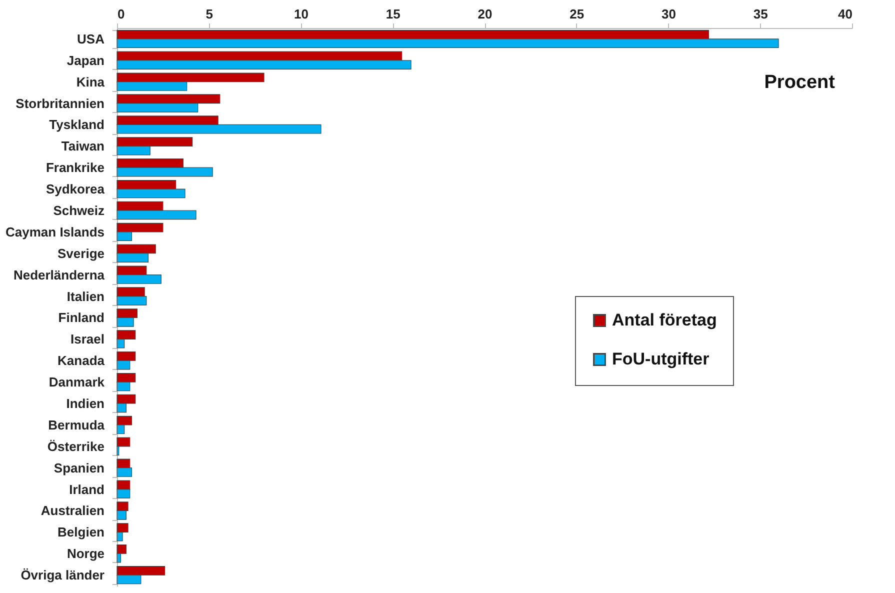  What do you see at coordinates (121, 14) in the screenshot?
I see `x-tick-label: 0` at bounding box center [121, 14].